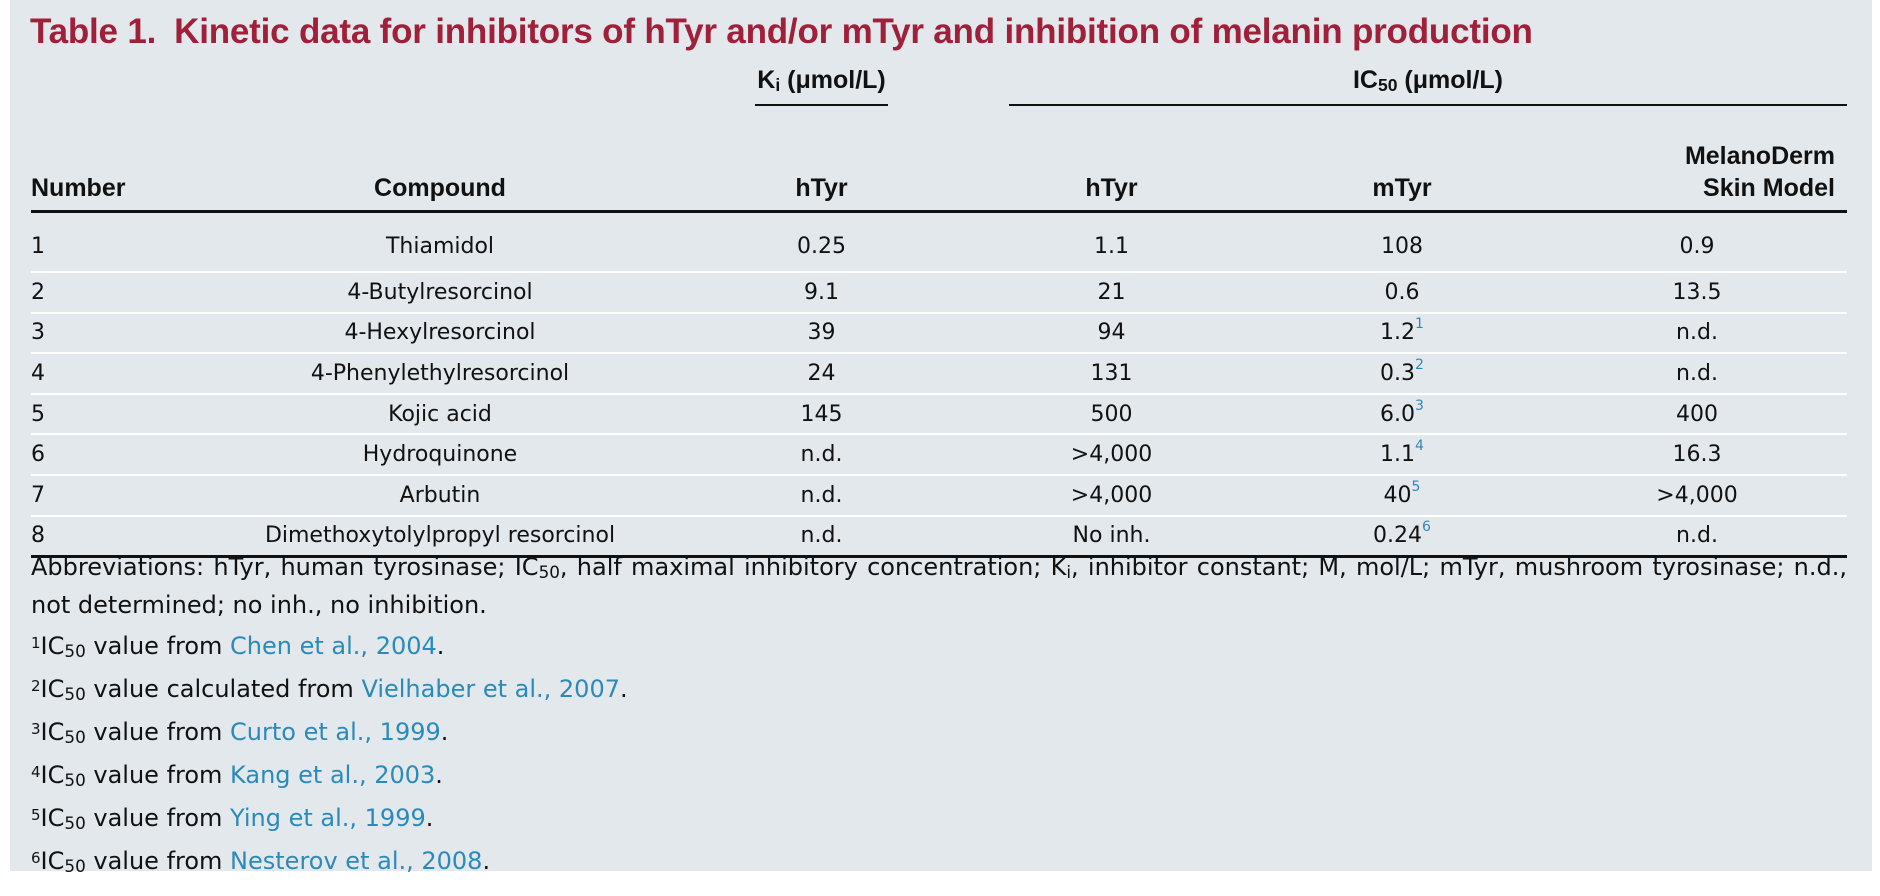 The width and height of the screenshot is (1880, 896). Describe the element at coordinates (440, 293) in the screenshot. I see `cell-compound: 4-Butylresorcinol` at that location.